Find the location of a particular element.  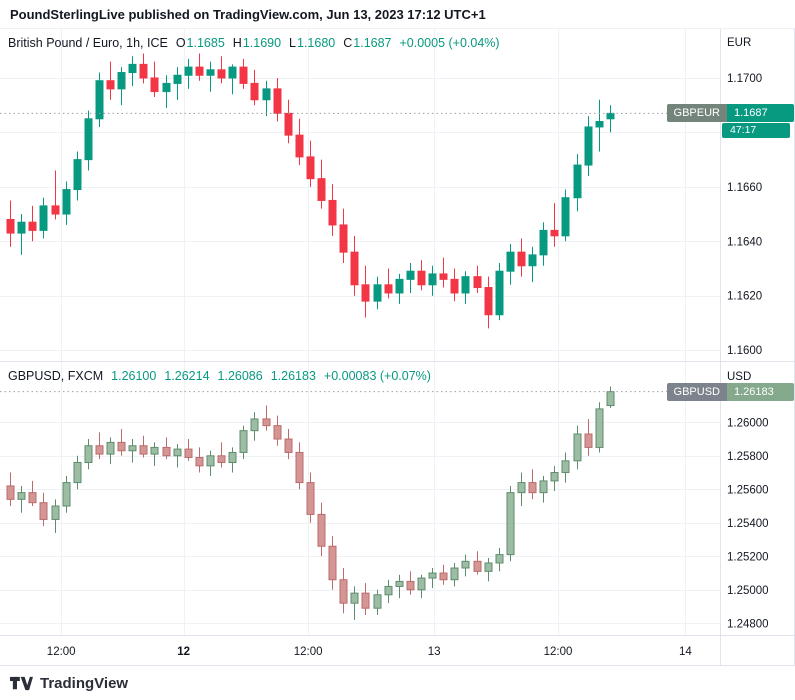

price-axis-currency-usd: USD is located at coordinates (739, 377).